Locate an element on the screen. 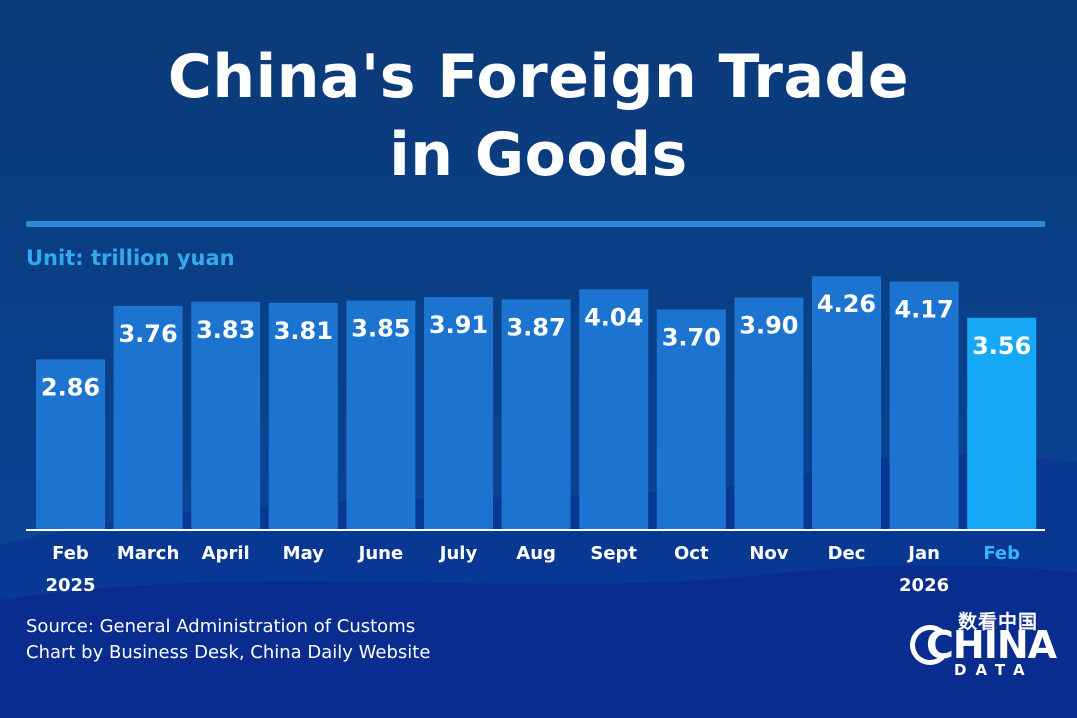 The image size is (1077, 718). data-label: 3.87 is located at coordinates (535, 327).